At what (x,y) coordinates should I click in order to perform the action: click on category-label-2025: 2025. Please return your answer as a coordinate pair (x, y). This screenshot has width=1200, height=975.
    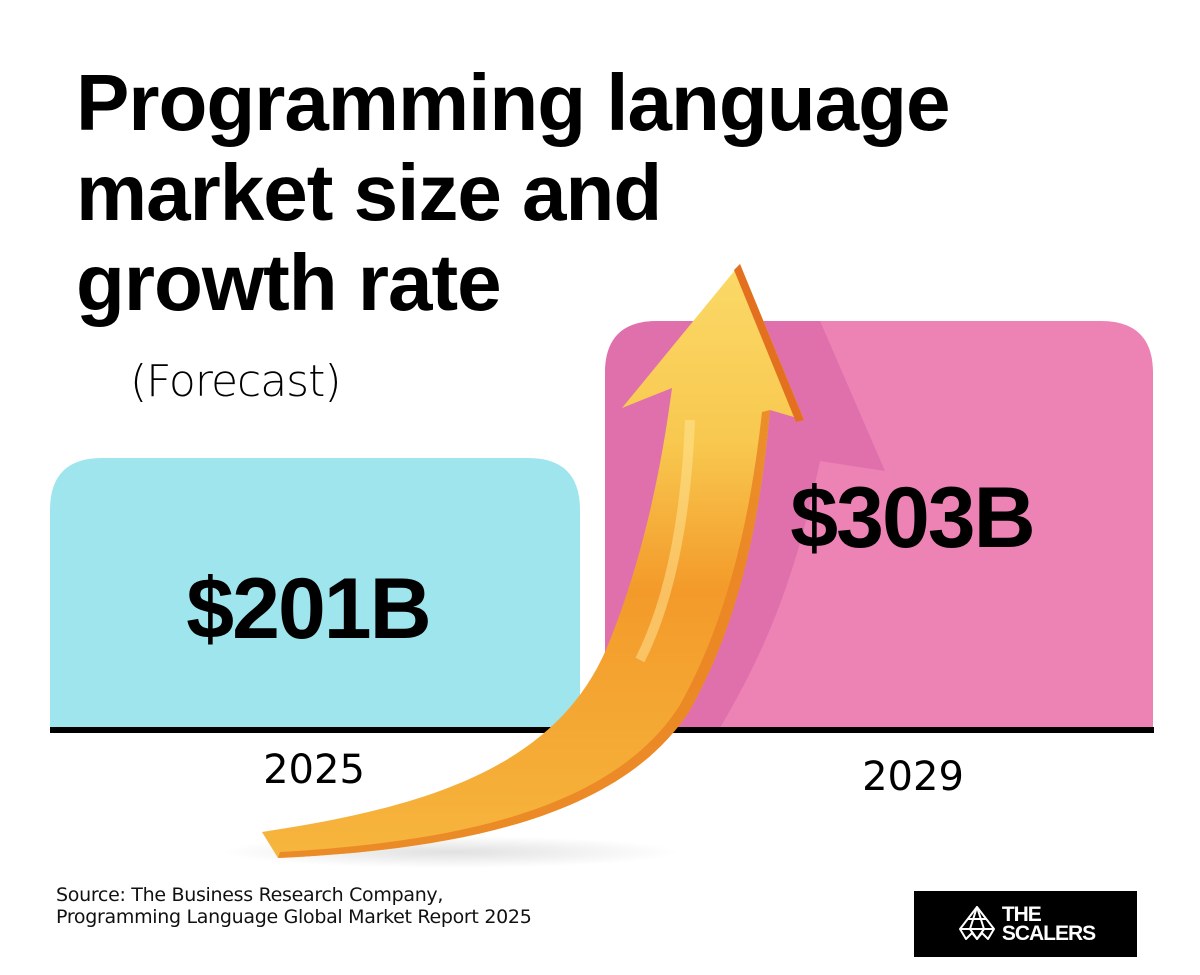
    Looking at the image, I should click on (314, 770).